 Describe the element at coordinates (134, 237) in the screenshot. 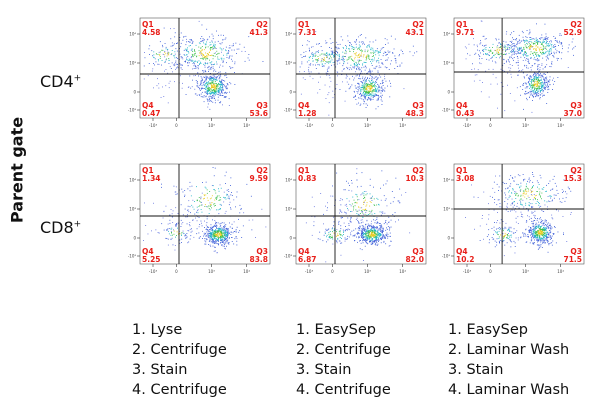

I see `y-tick-label: 0` at that location.